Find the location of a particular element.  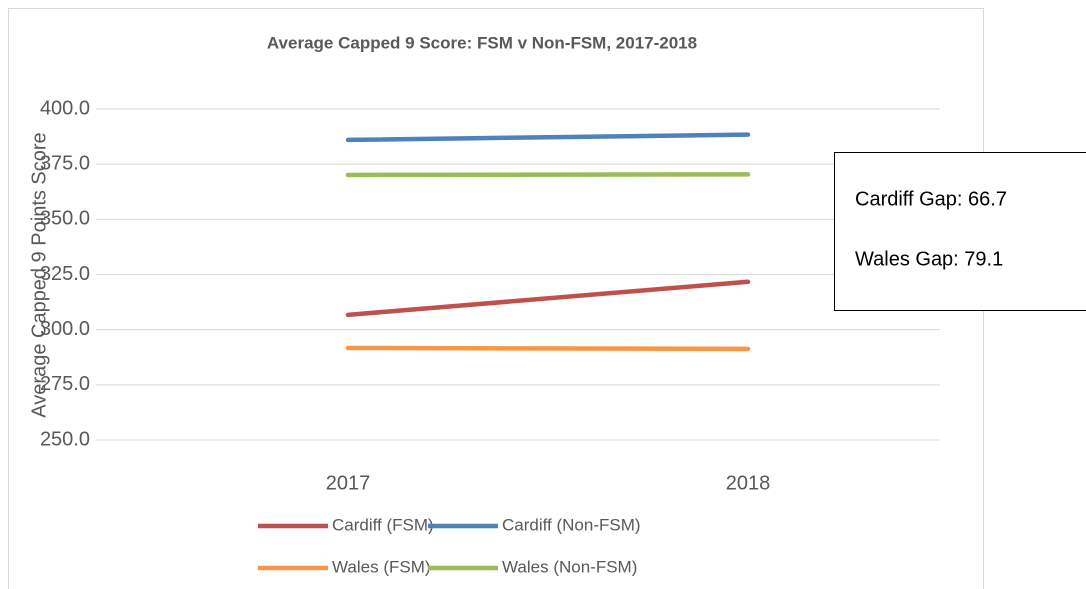

y-tick-label: 325.0 is located at coordinates (65, 274).